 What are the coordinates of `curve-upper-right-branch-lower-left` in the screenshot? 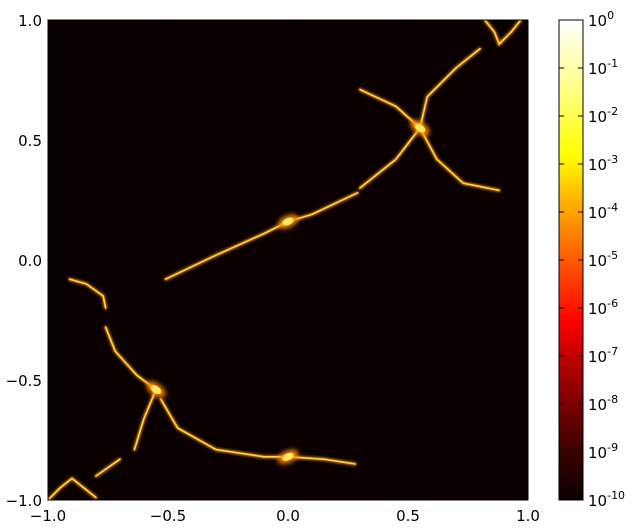 It's located at (390, 158).